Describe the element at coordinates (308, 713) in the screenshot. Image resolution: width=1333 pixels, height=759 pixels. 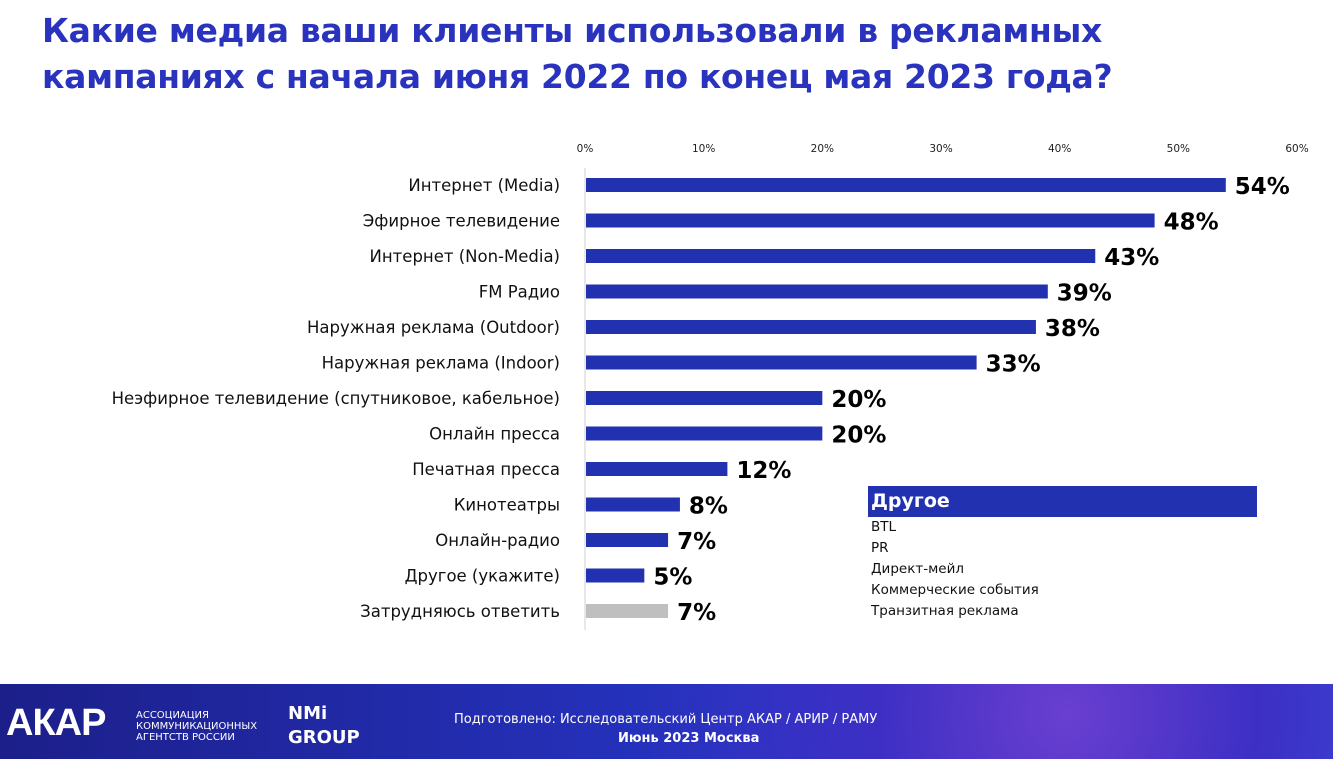
I see `logo-line: NMi` at that location.